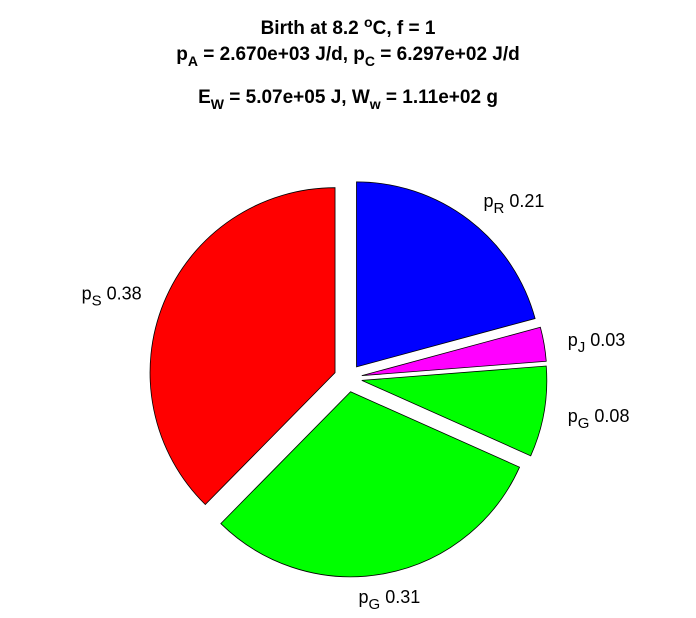  I want to click on pie-slice-label-3: pG 0.31, so click(390, 600).